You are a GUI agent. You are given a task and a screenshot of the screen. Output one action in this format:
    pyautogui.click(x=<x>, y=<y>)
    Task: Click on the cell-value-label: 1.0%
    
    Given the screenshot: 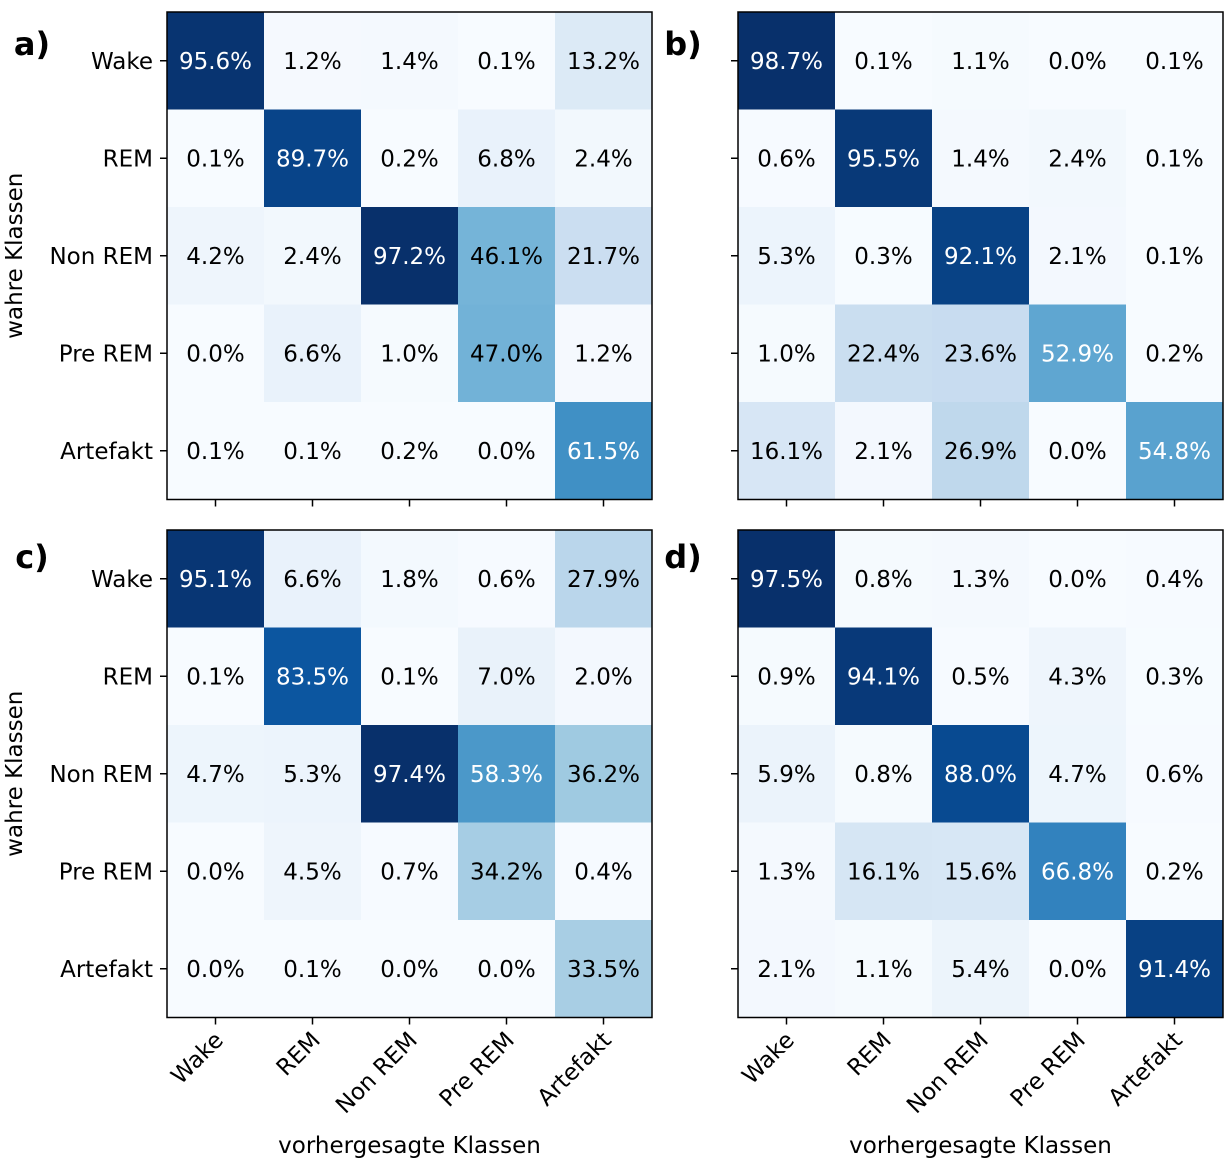 What is the action you would take?
    pyautogui.click(x=409, y=354)
    